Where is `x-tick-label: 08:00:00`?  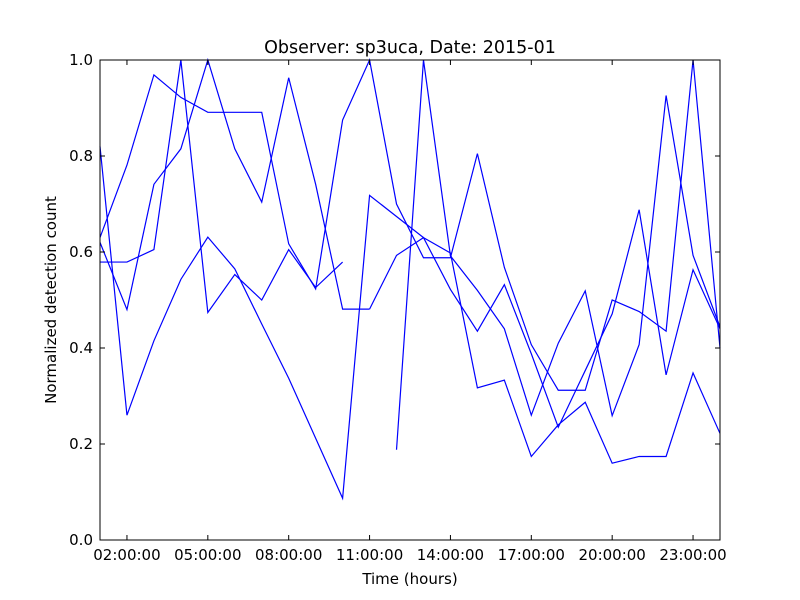 x-tick-label: 08:00:00 is located at coordinates (288, 555).